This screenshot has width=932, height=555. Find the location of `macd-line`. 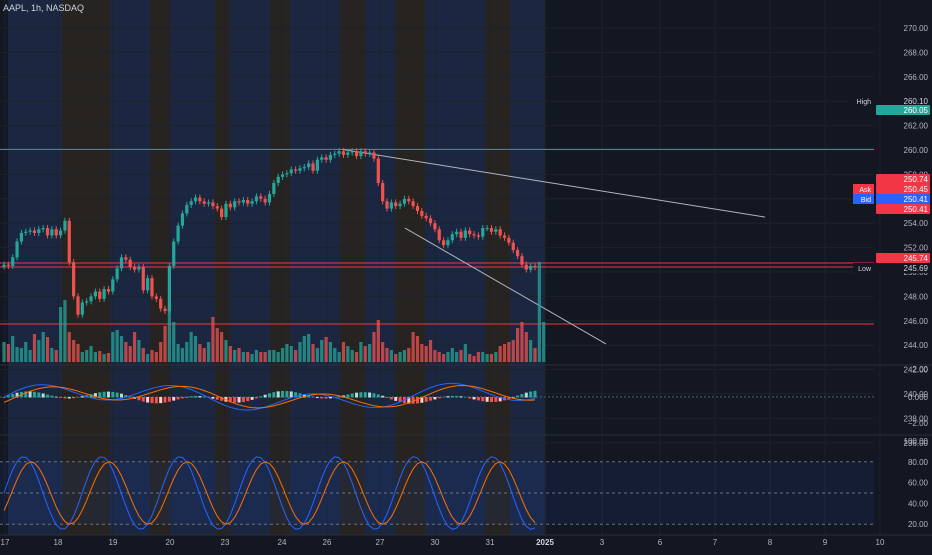

macd-line is located at coordinates (269, 396).